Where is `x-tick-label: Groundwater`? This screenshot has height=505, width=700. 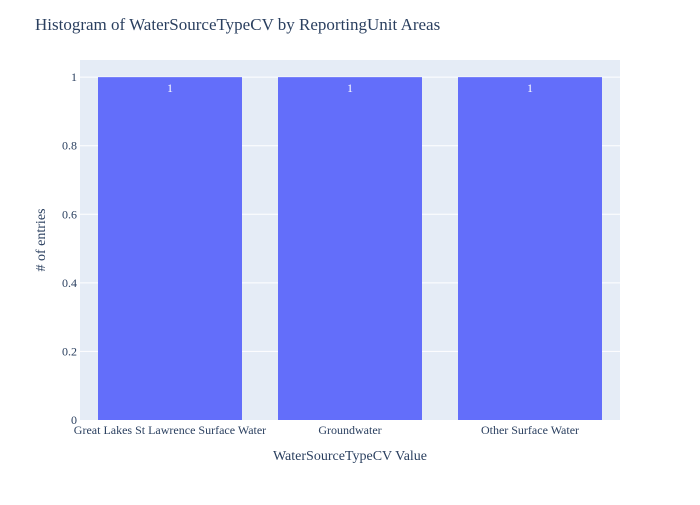 x-tick-label: Groundwater is located at coordinates (349, 430).